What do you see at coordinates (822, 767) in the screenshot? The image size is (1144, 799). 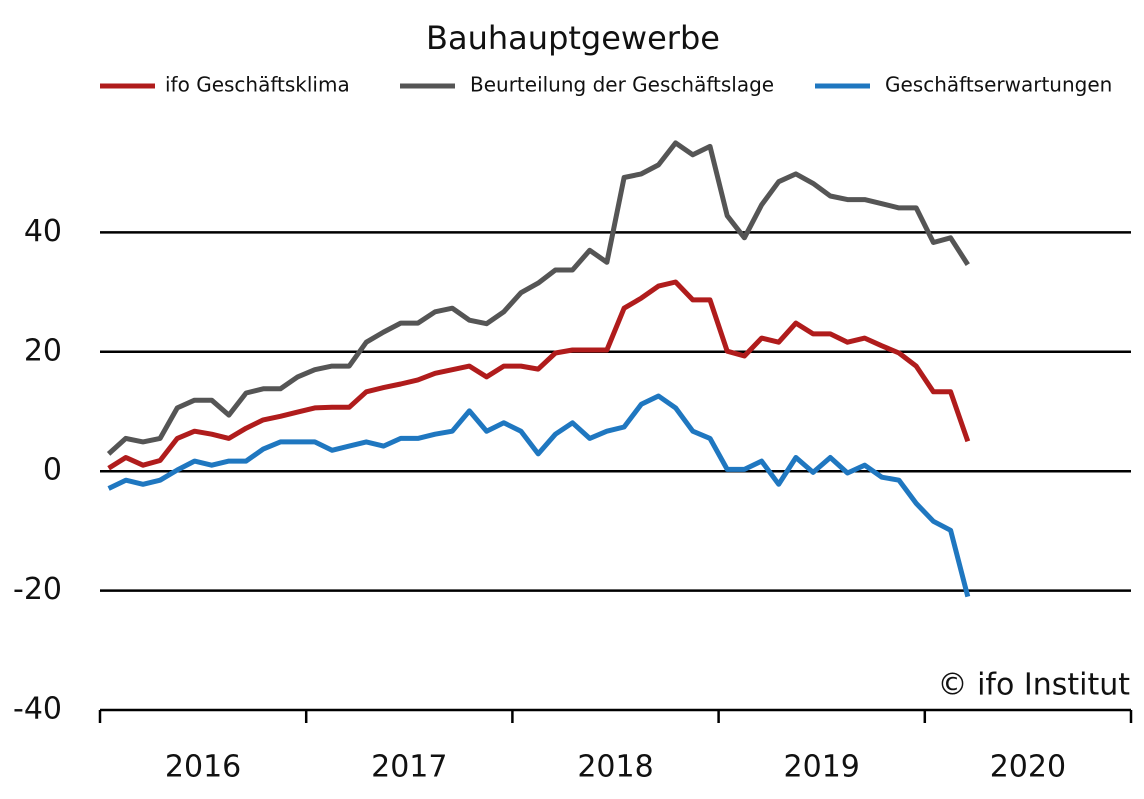 I see `x-tick-label: 2019` at bounding box center [822, 767].